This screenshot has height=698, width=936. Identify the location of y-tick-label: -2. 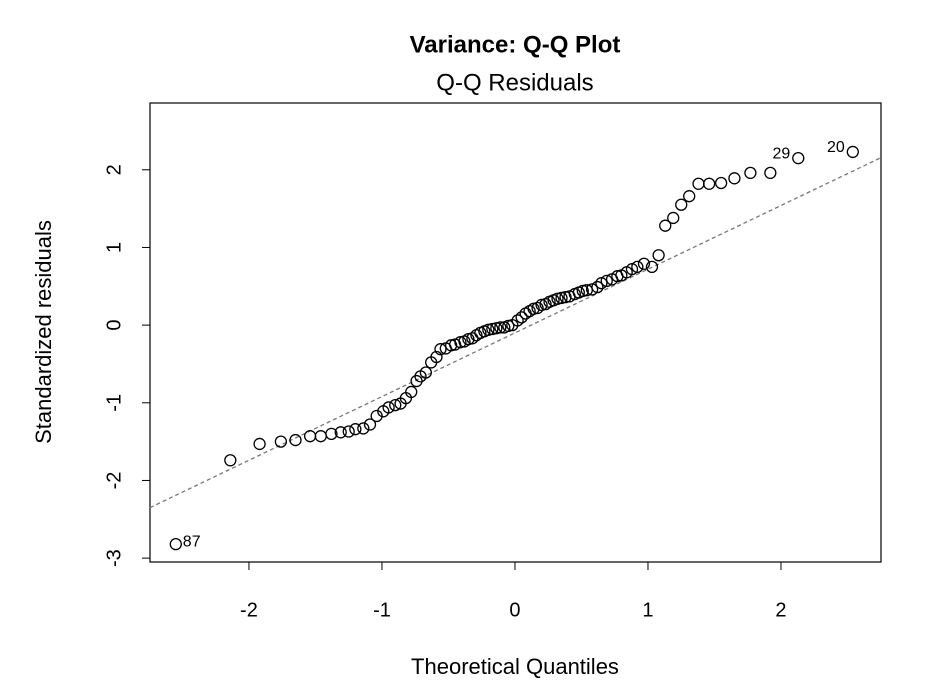
(114, 481).